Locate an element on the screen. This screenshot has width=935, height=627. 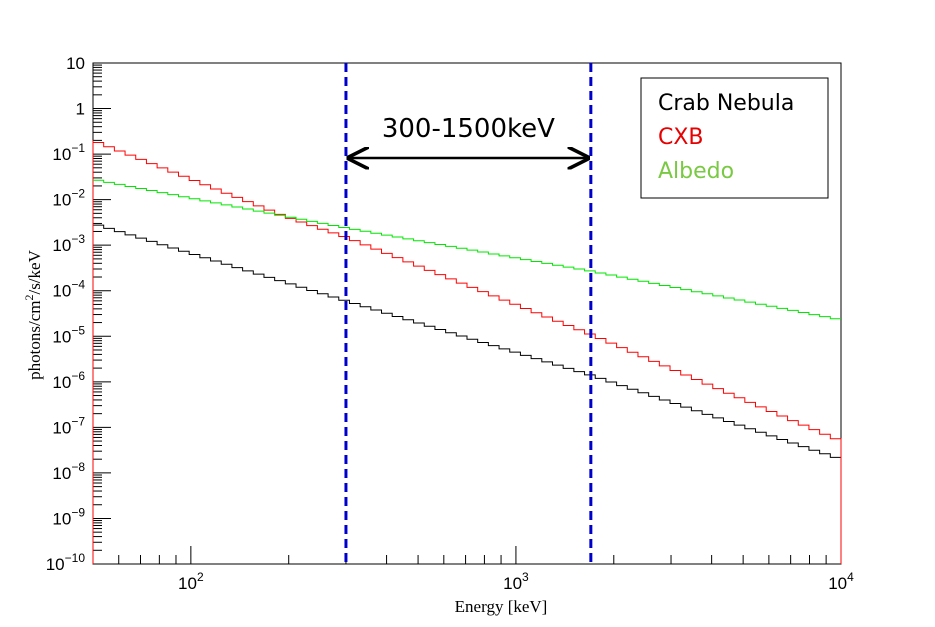
y-tick-label: 10⁻⁵ is located at coordinates (68, 334).